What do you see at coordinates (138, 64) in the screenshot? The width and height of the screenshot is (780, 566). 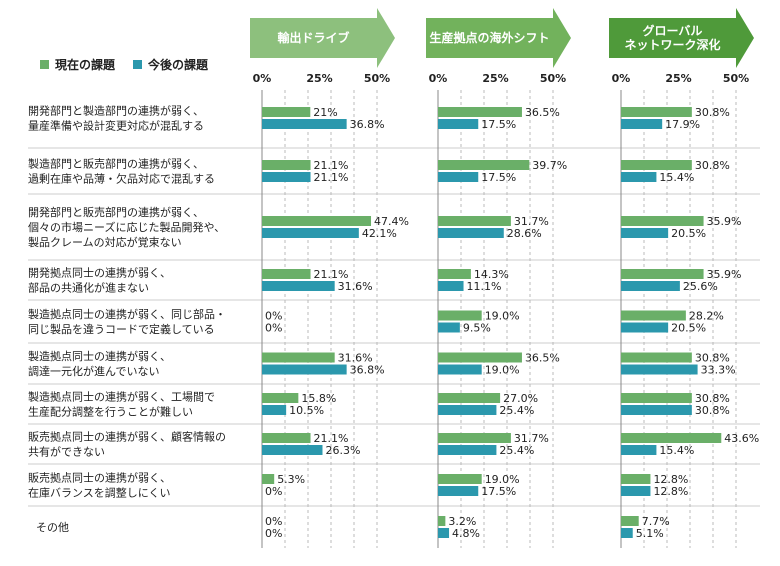 I see `legend-future-swatch` at bounding box center [138, 64].